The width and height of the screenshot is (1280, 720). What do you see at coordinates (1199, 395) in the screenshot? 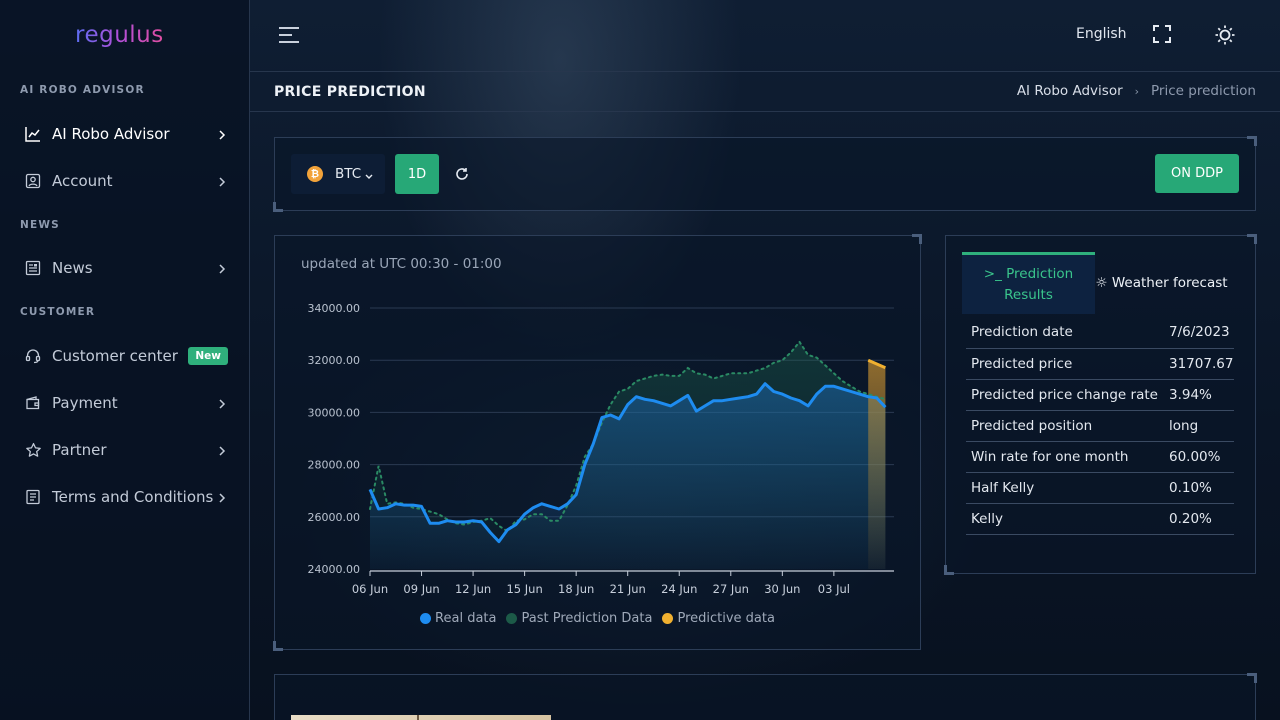
I see `row-value: 3.94%` at bounding box center [1199, 395].